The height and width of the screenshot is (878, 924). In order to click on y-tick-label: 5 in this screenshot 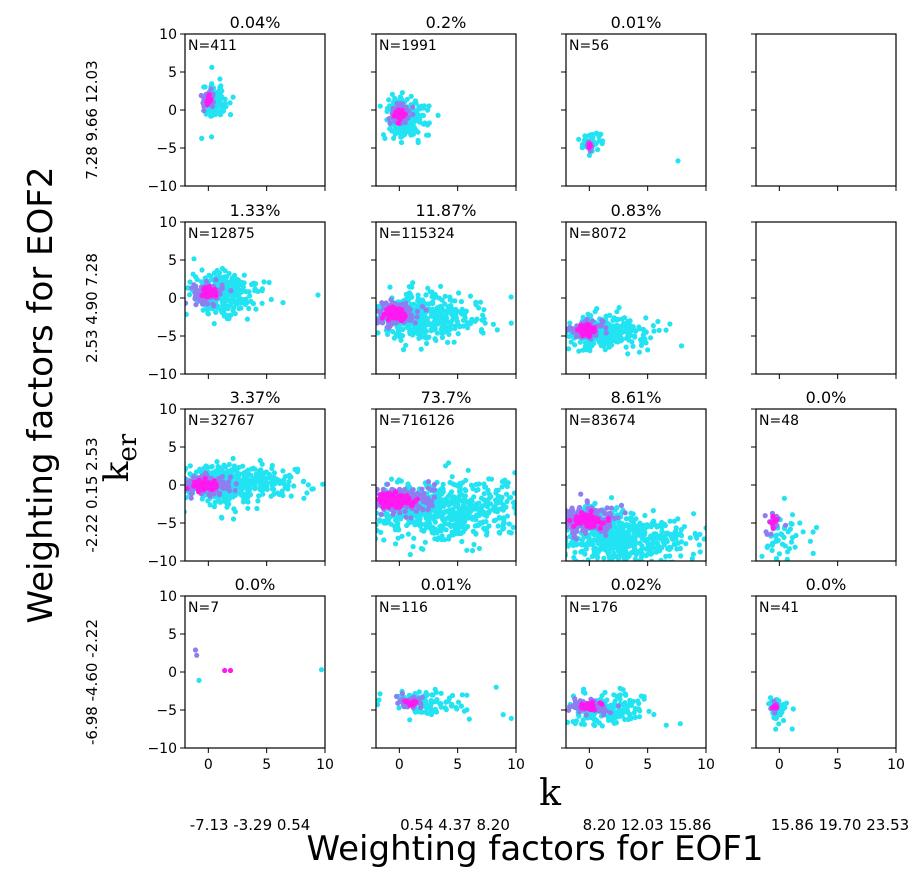, I will do `click(172, 448)`.